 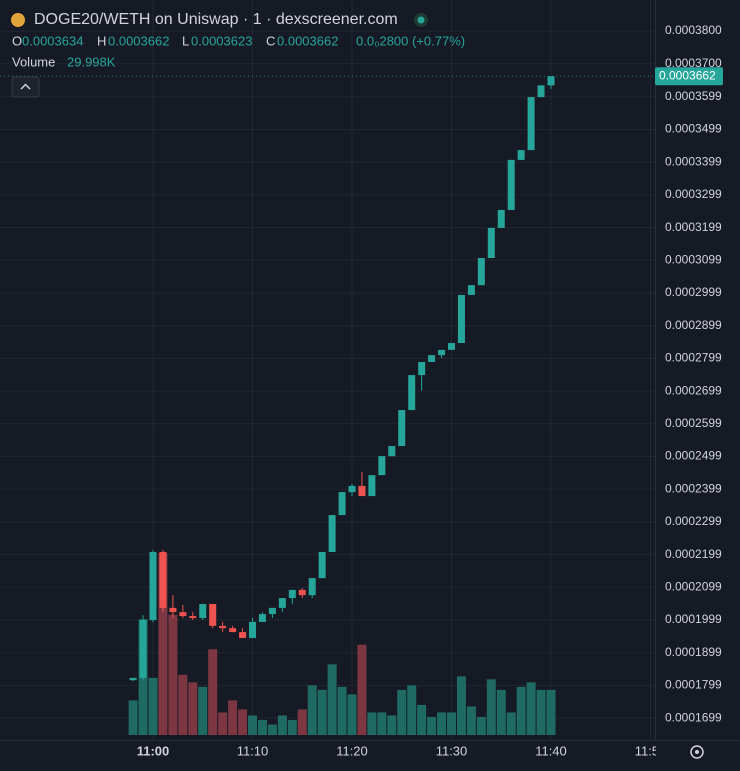 I want to click on y-tick-label: 0.0003800, so click(x=693, y=30).